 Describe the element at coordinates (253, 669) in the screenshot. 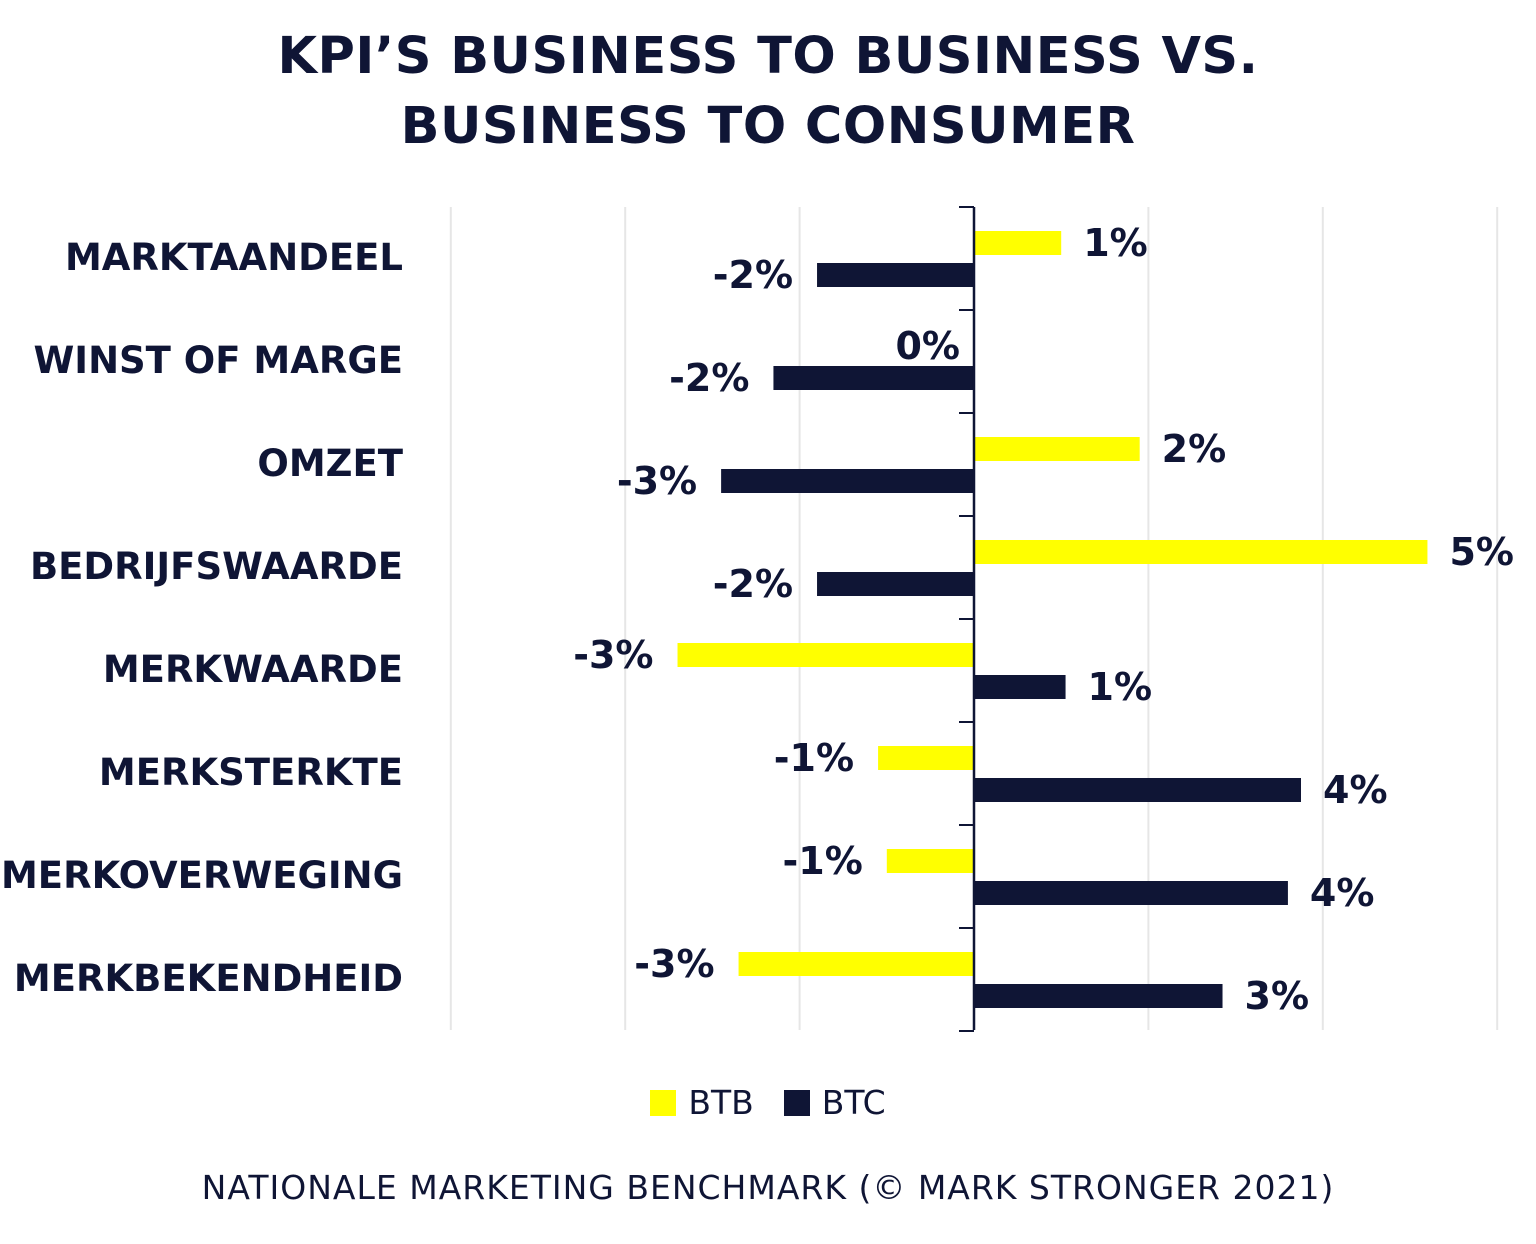

I see `category-label: MERKWAARDE` at that location.